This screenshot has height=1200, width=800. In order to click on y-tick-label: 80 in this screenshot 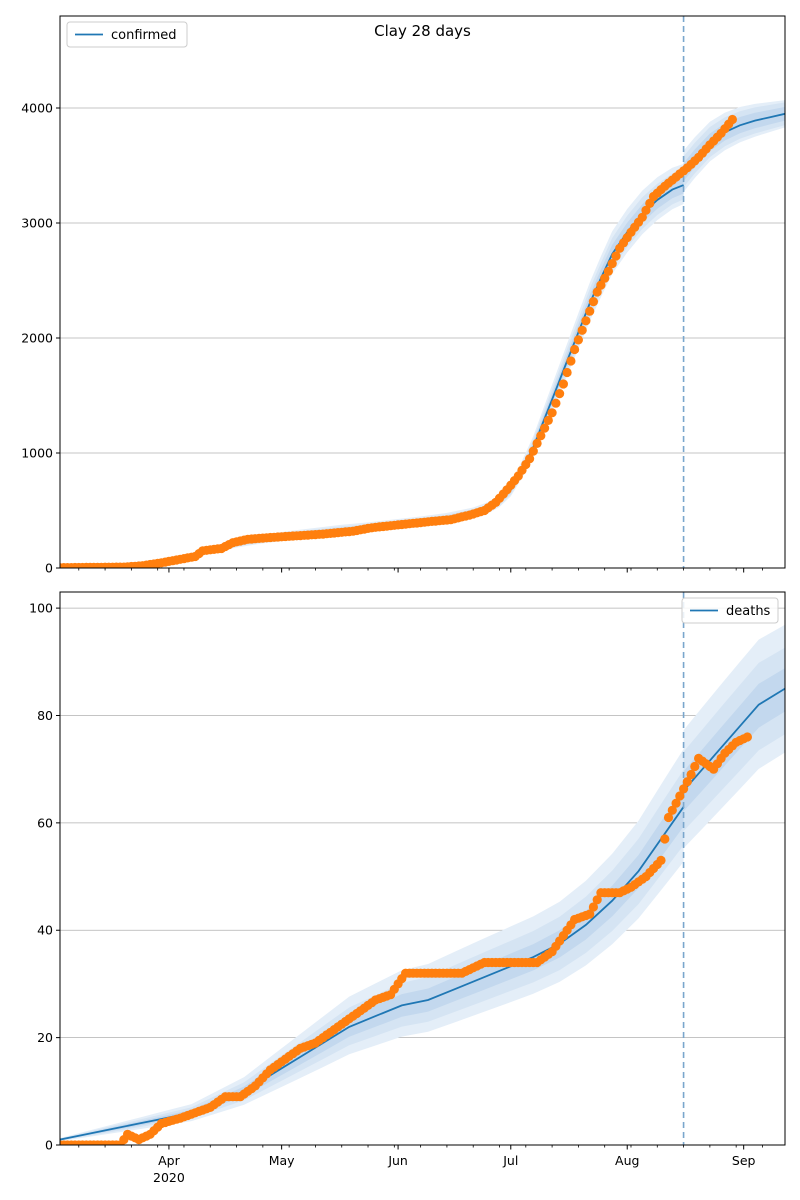, I will do `click(45, 715)`.